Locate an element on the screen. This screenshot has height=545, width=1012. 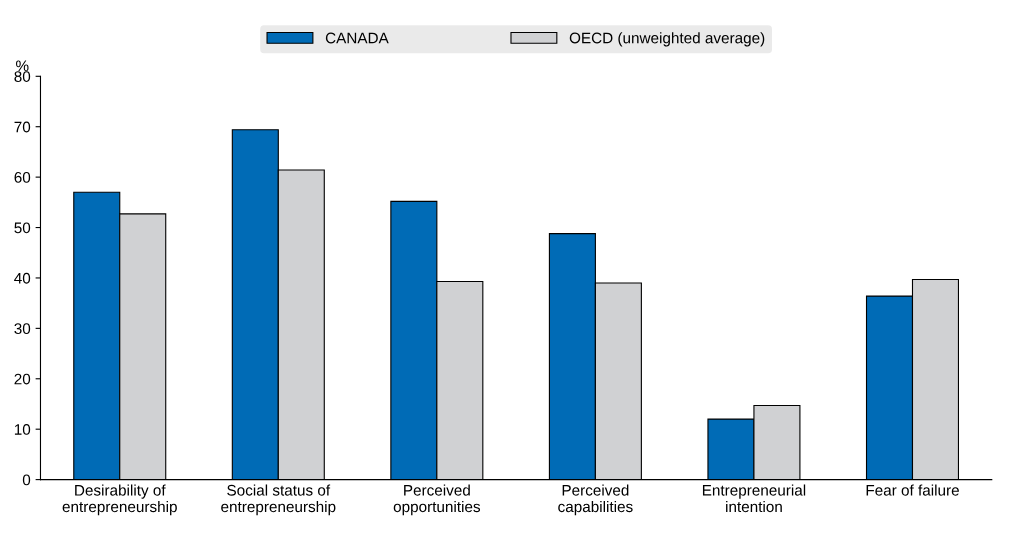
x-tick-label: Perceived capabilities is located at coordinates (595, 500).